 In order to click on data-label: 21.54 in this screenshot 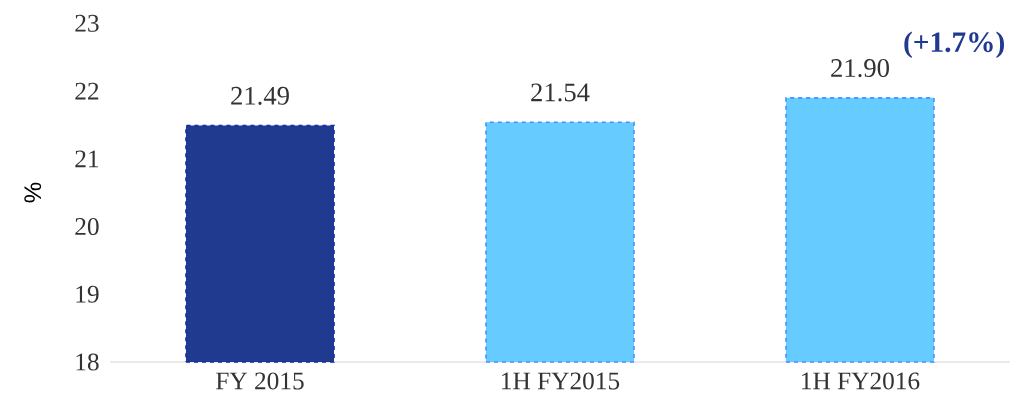, I will do `click(560, 92)`.